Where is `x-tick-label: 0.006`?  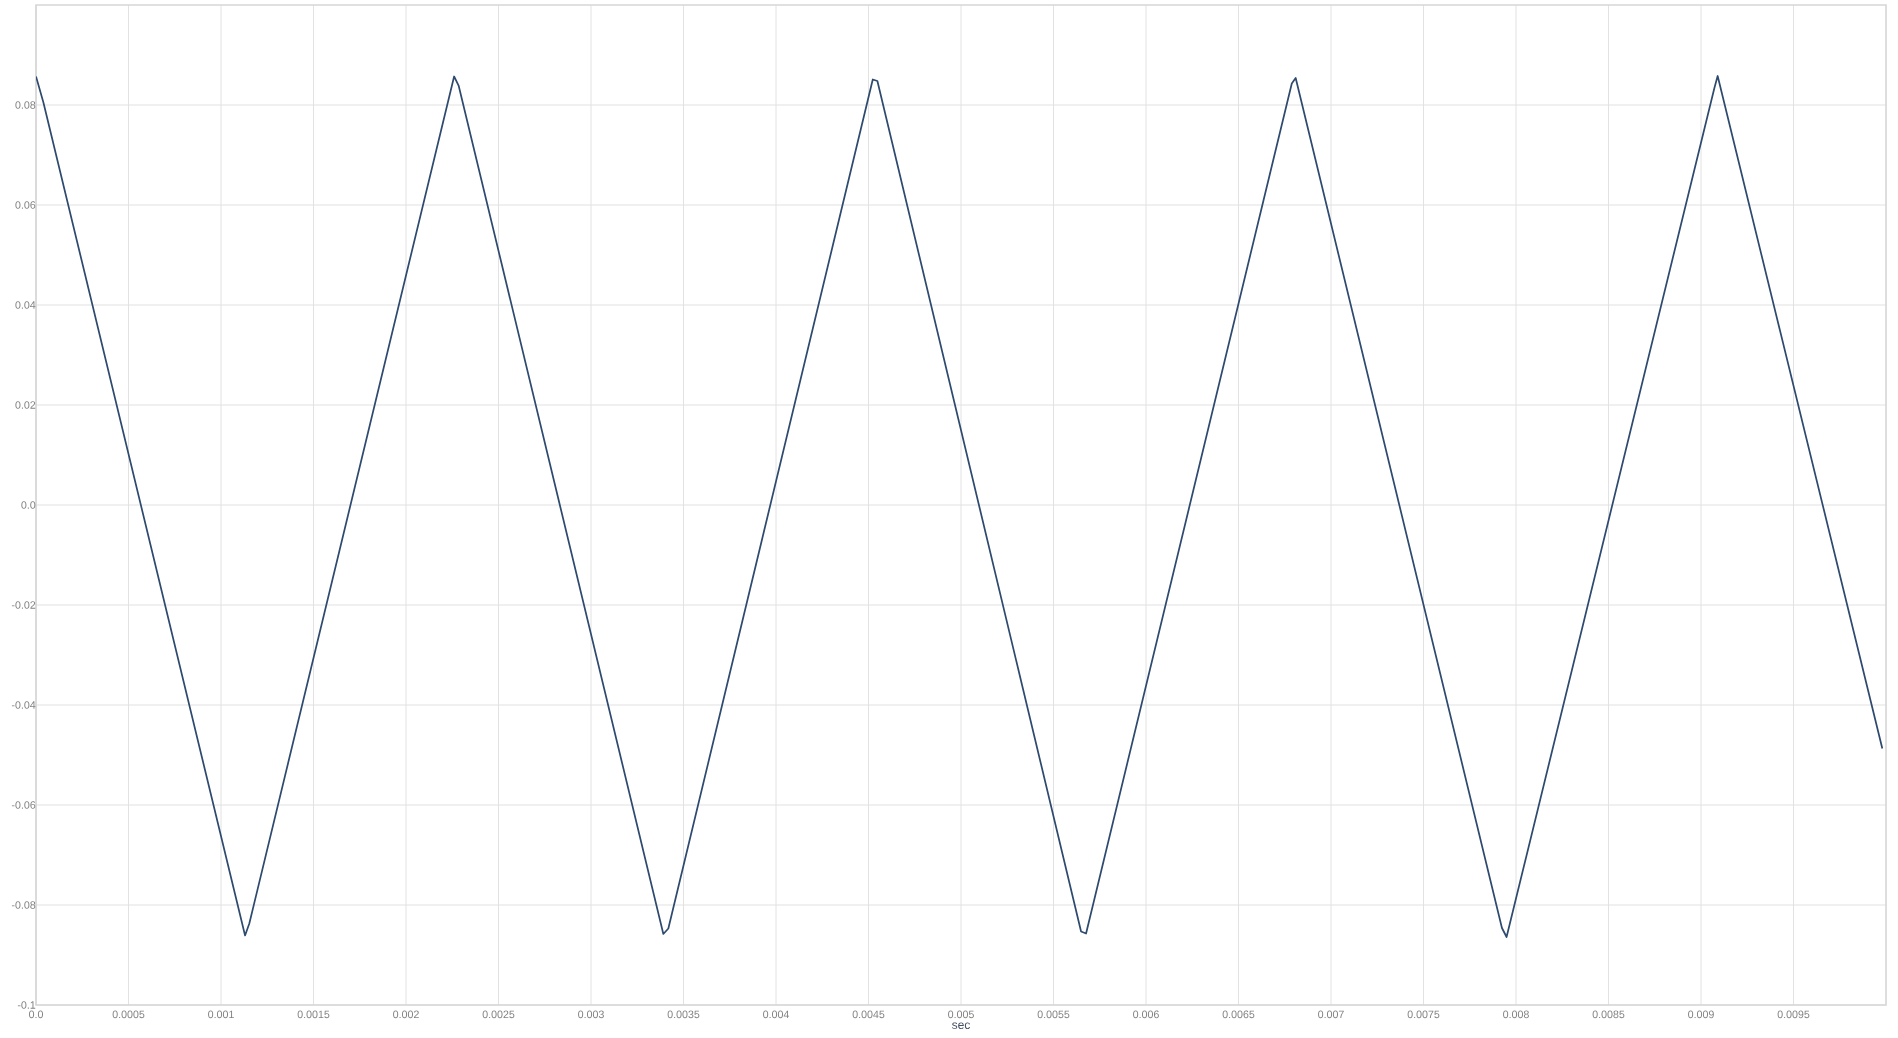
x-tick-label: 0.006 is located at coordinates (1146, 1014).